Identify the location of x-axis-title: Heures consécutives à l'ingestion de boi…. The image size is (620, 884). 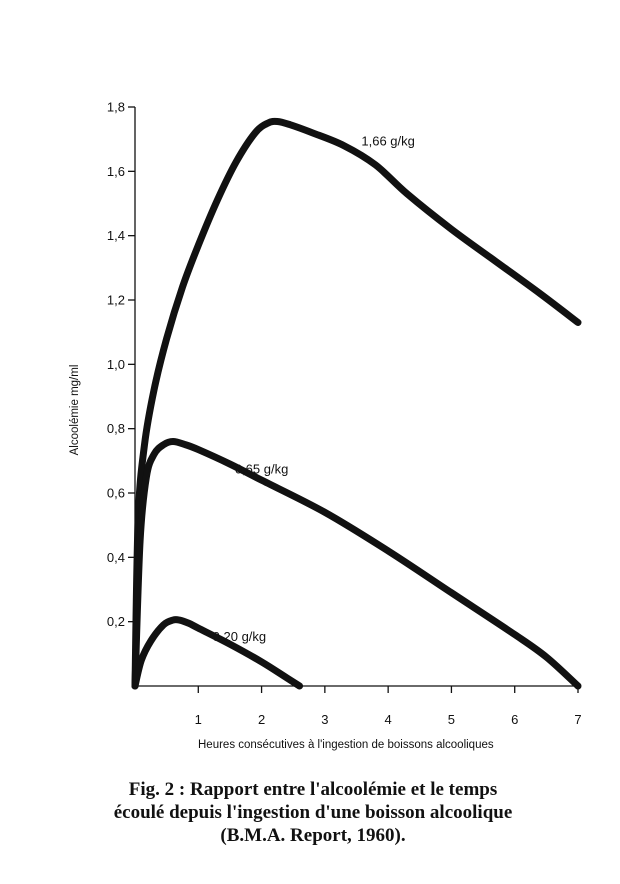
(346, 745).